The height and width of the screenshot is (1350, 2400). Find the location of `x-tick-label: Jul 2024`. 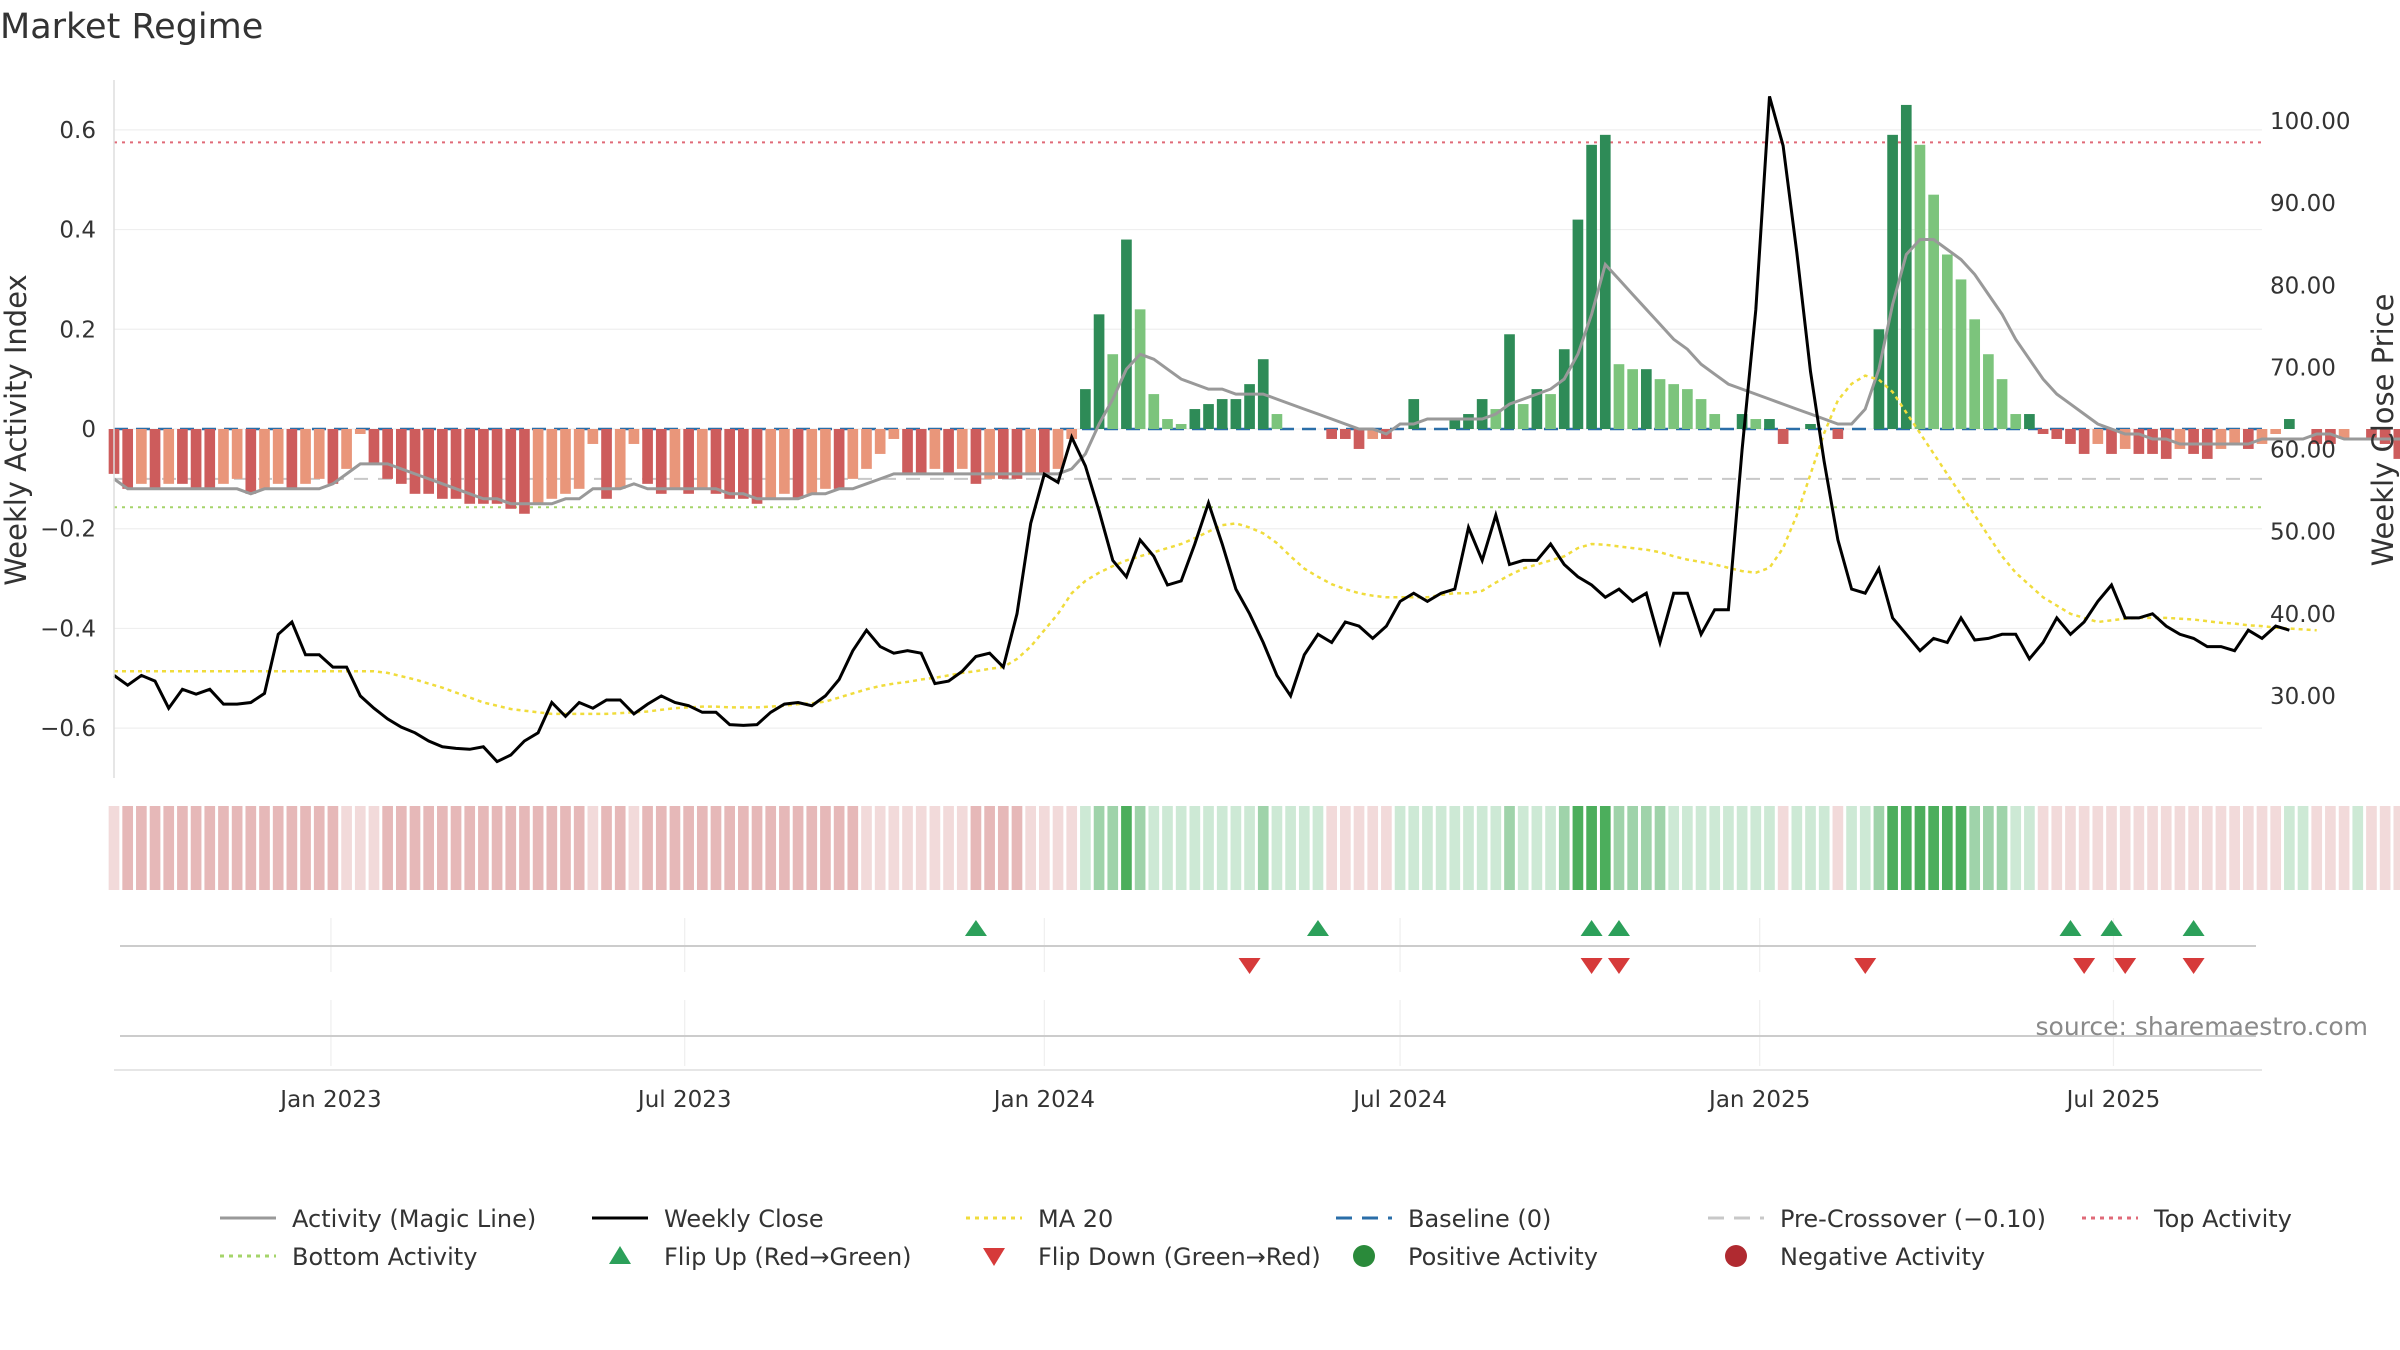

x-tick-label: Jul 2024 is located at coordinates (1399, 1100).